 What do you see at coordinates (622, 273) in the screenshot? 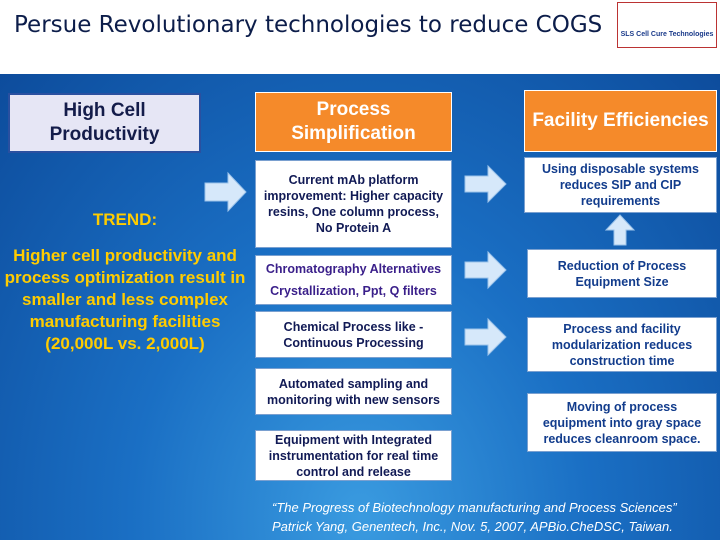
I see `item-box: Reduction of Process Equipment Size` at bounding box center [622, 273].